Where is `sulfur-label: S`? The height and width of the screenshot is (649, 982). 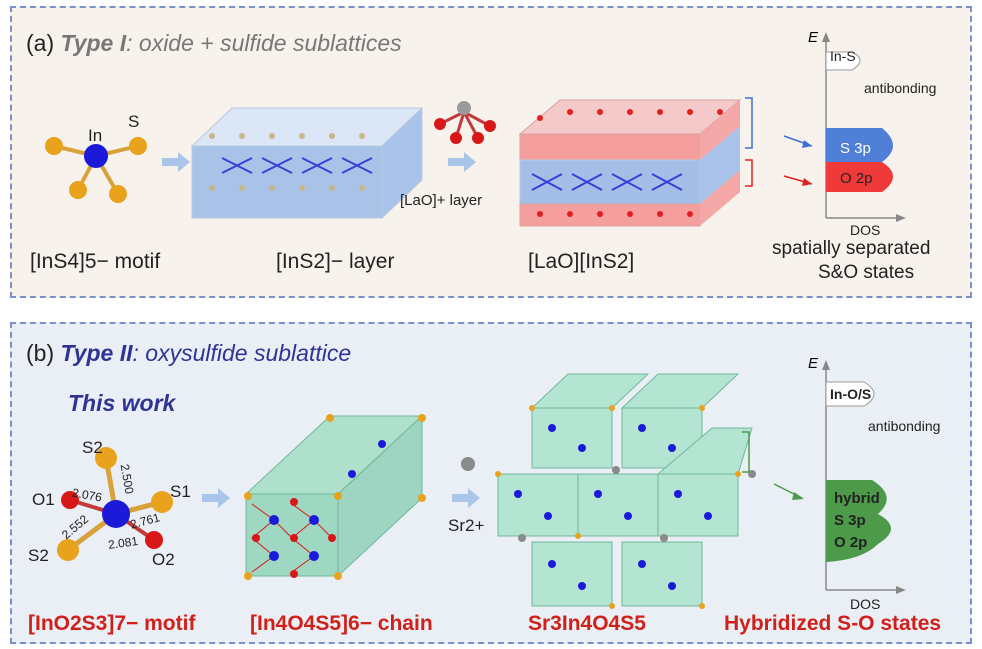 sulfur-label: S is located at coordinates (134, 121).